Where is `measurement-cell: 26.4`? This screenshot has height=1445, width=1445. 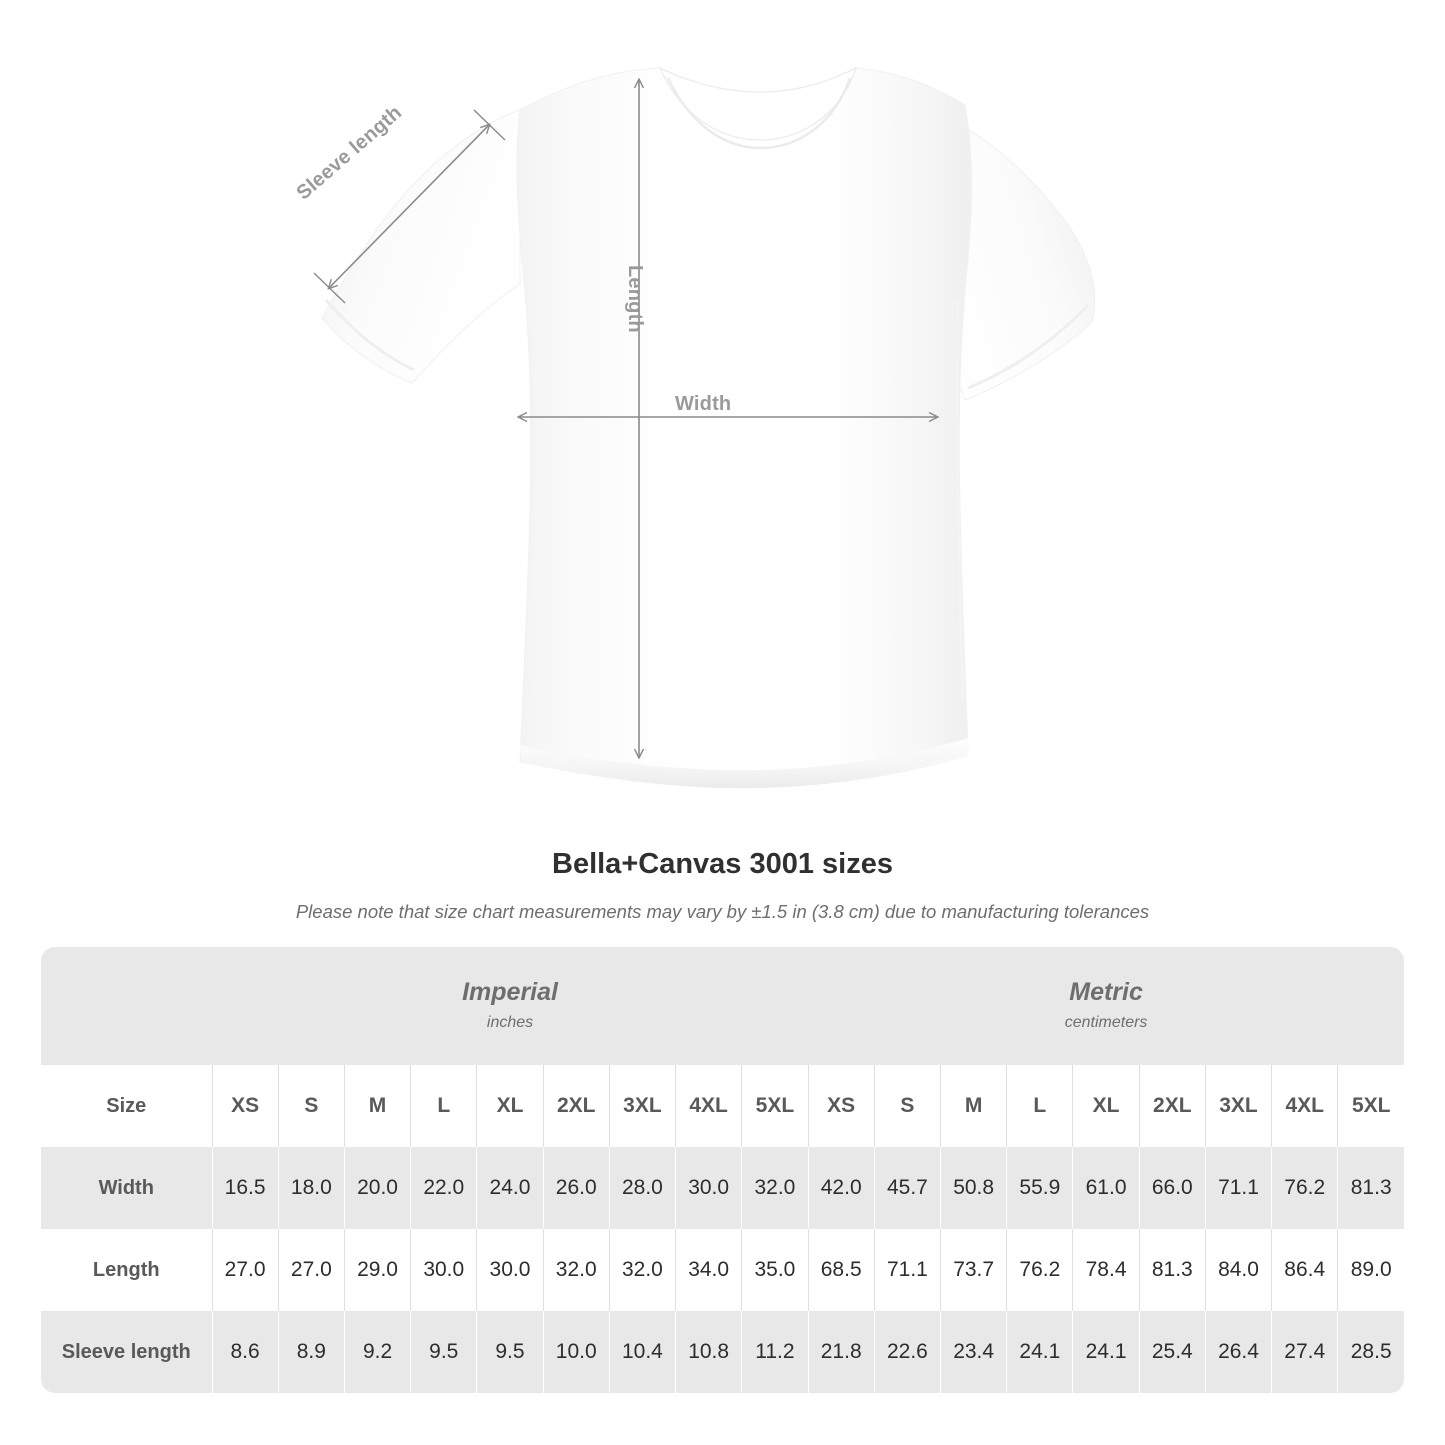 measurement-cell: 26.4 is located at coordinates (1238, 1352).